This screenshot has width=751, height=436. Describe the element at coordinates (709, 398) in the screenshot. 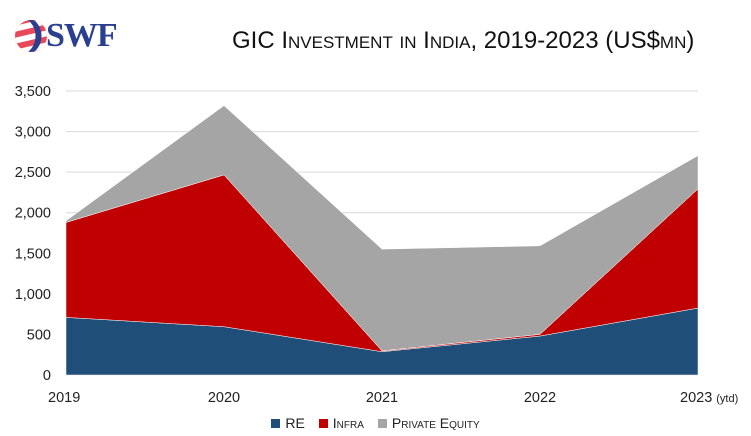

I see `x-tick-label: 2023 (ytd)` at that location.